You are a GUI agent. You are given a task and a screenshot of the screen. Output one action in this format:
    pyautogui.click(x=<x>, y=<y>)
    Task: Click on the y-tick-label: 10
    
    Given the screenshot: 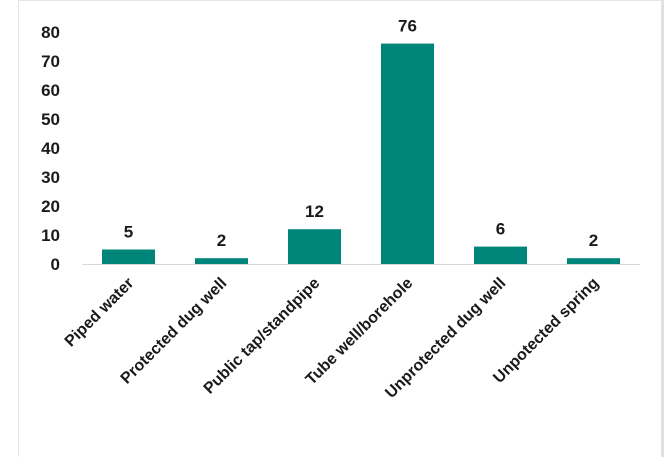 What is the action you would take?
    pyautogui.click(x=50, y=235)
    